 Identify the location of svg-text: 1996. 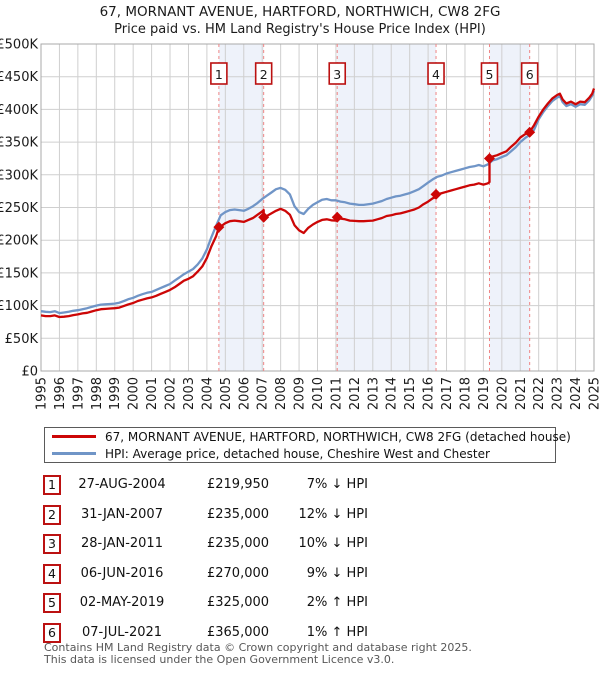
(60, 393).